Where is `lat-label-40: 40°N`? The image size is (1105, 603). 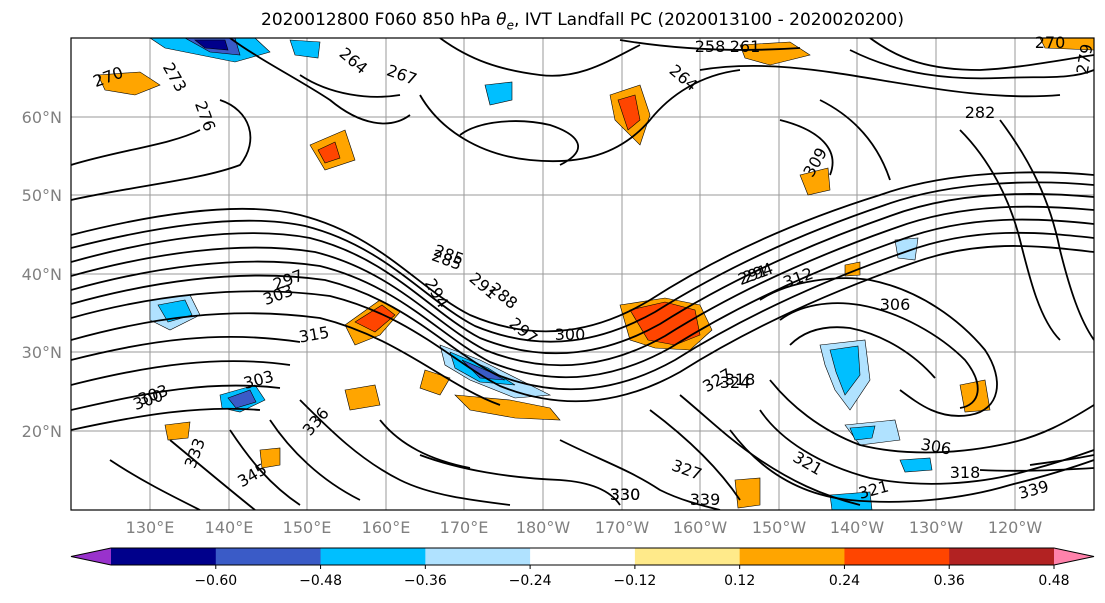
lat-label-40: 40°N is located at coordinates (42, 274).